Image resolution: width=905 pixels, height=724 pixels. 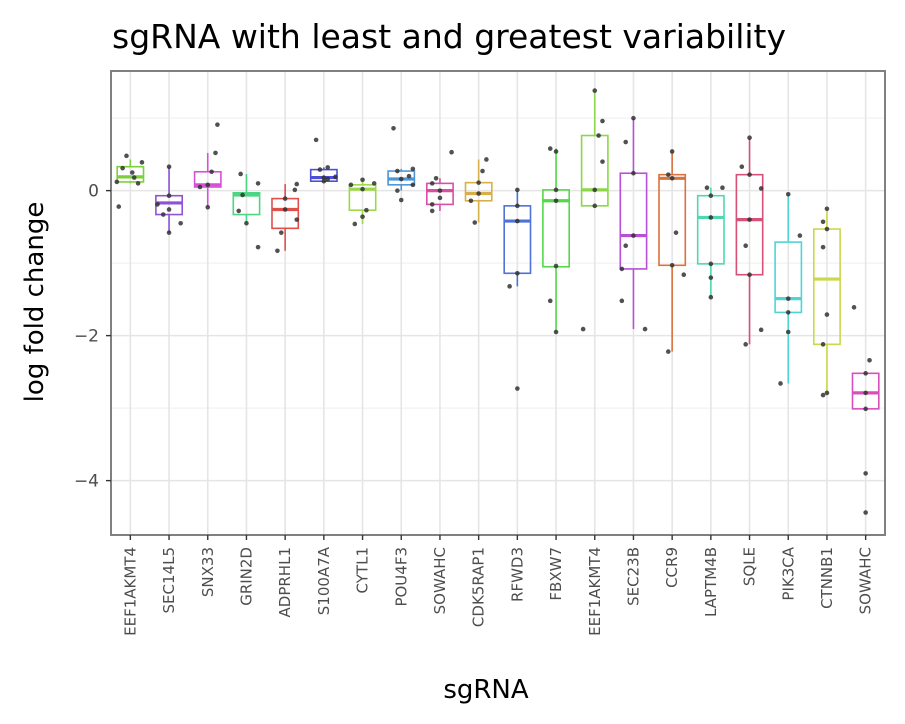 What do you see at coordinates (86, 482) in the screenshot?
I see `y-tick-label: −4` at bounding box center [86, 482].